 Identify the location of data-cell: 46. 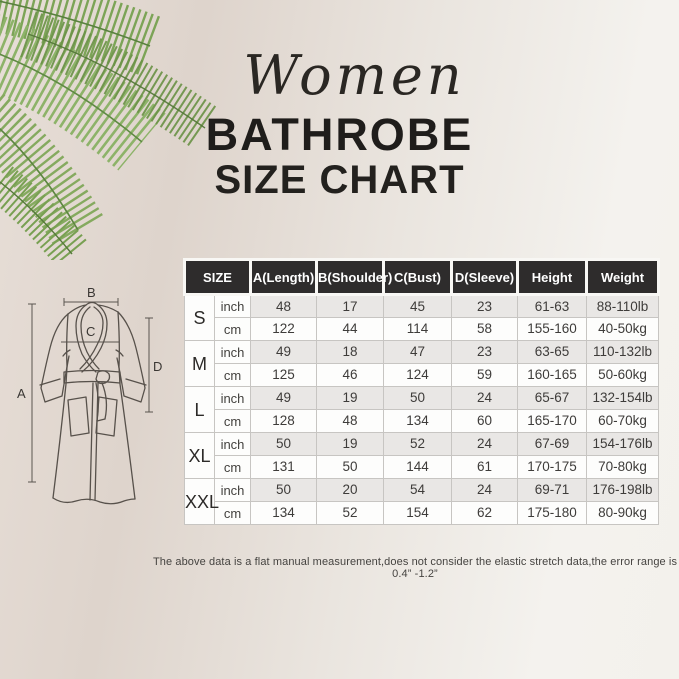
(350, 375).